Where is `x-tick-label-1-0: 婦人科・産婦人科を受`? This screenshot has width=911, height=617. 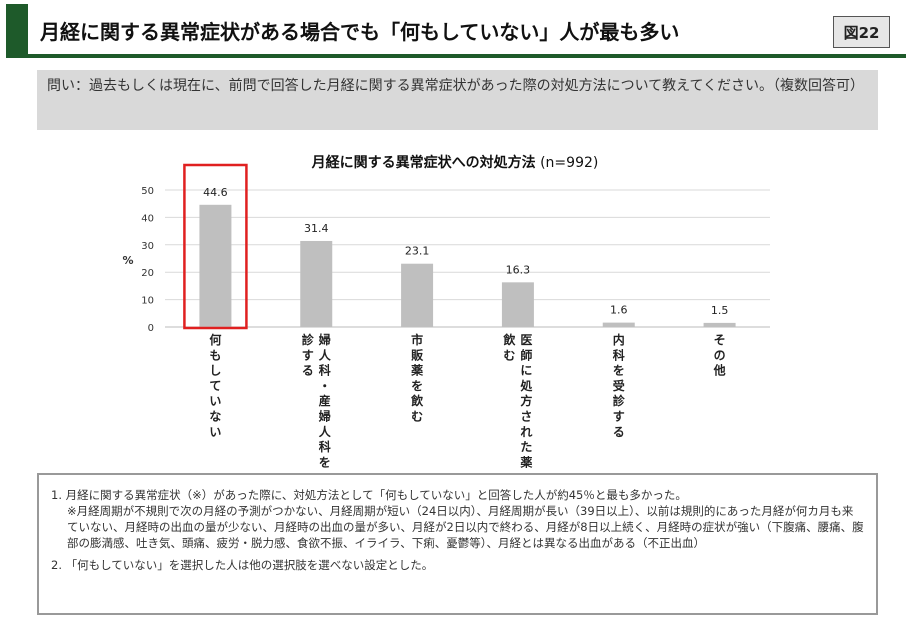
x-tick-label-1-0: 婦人科・産婦人科を受 is located at coordinates (325, 401).